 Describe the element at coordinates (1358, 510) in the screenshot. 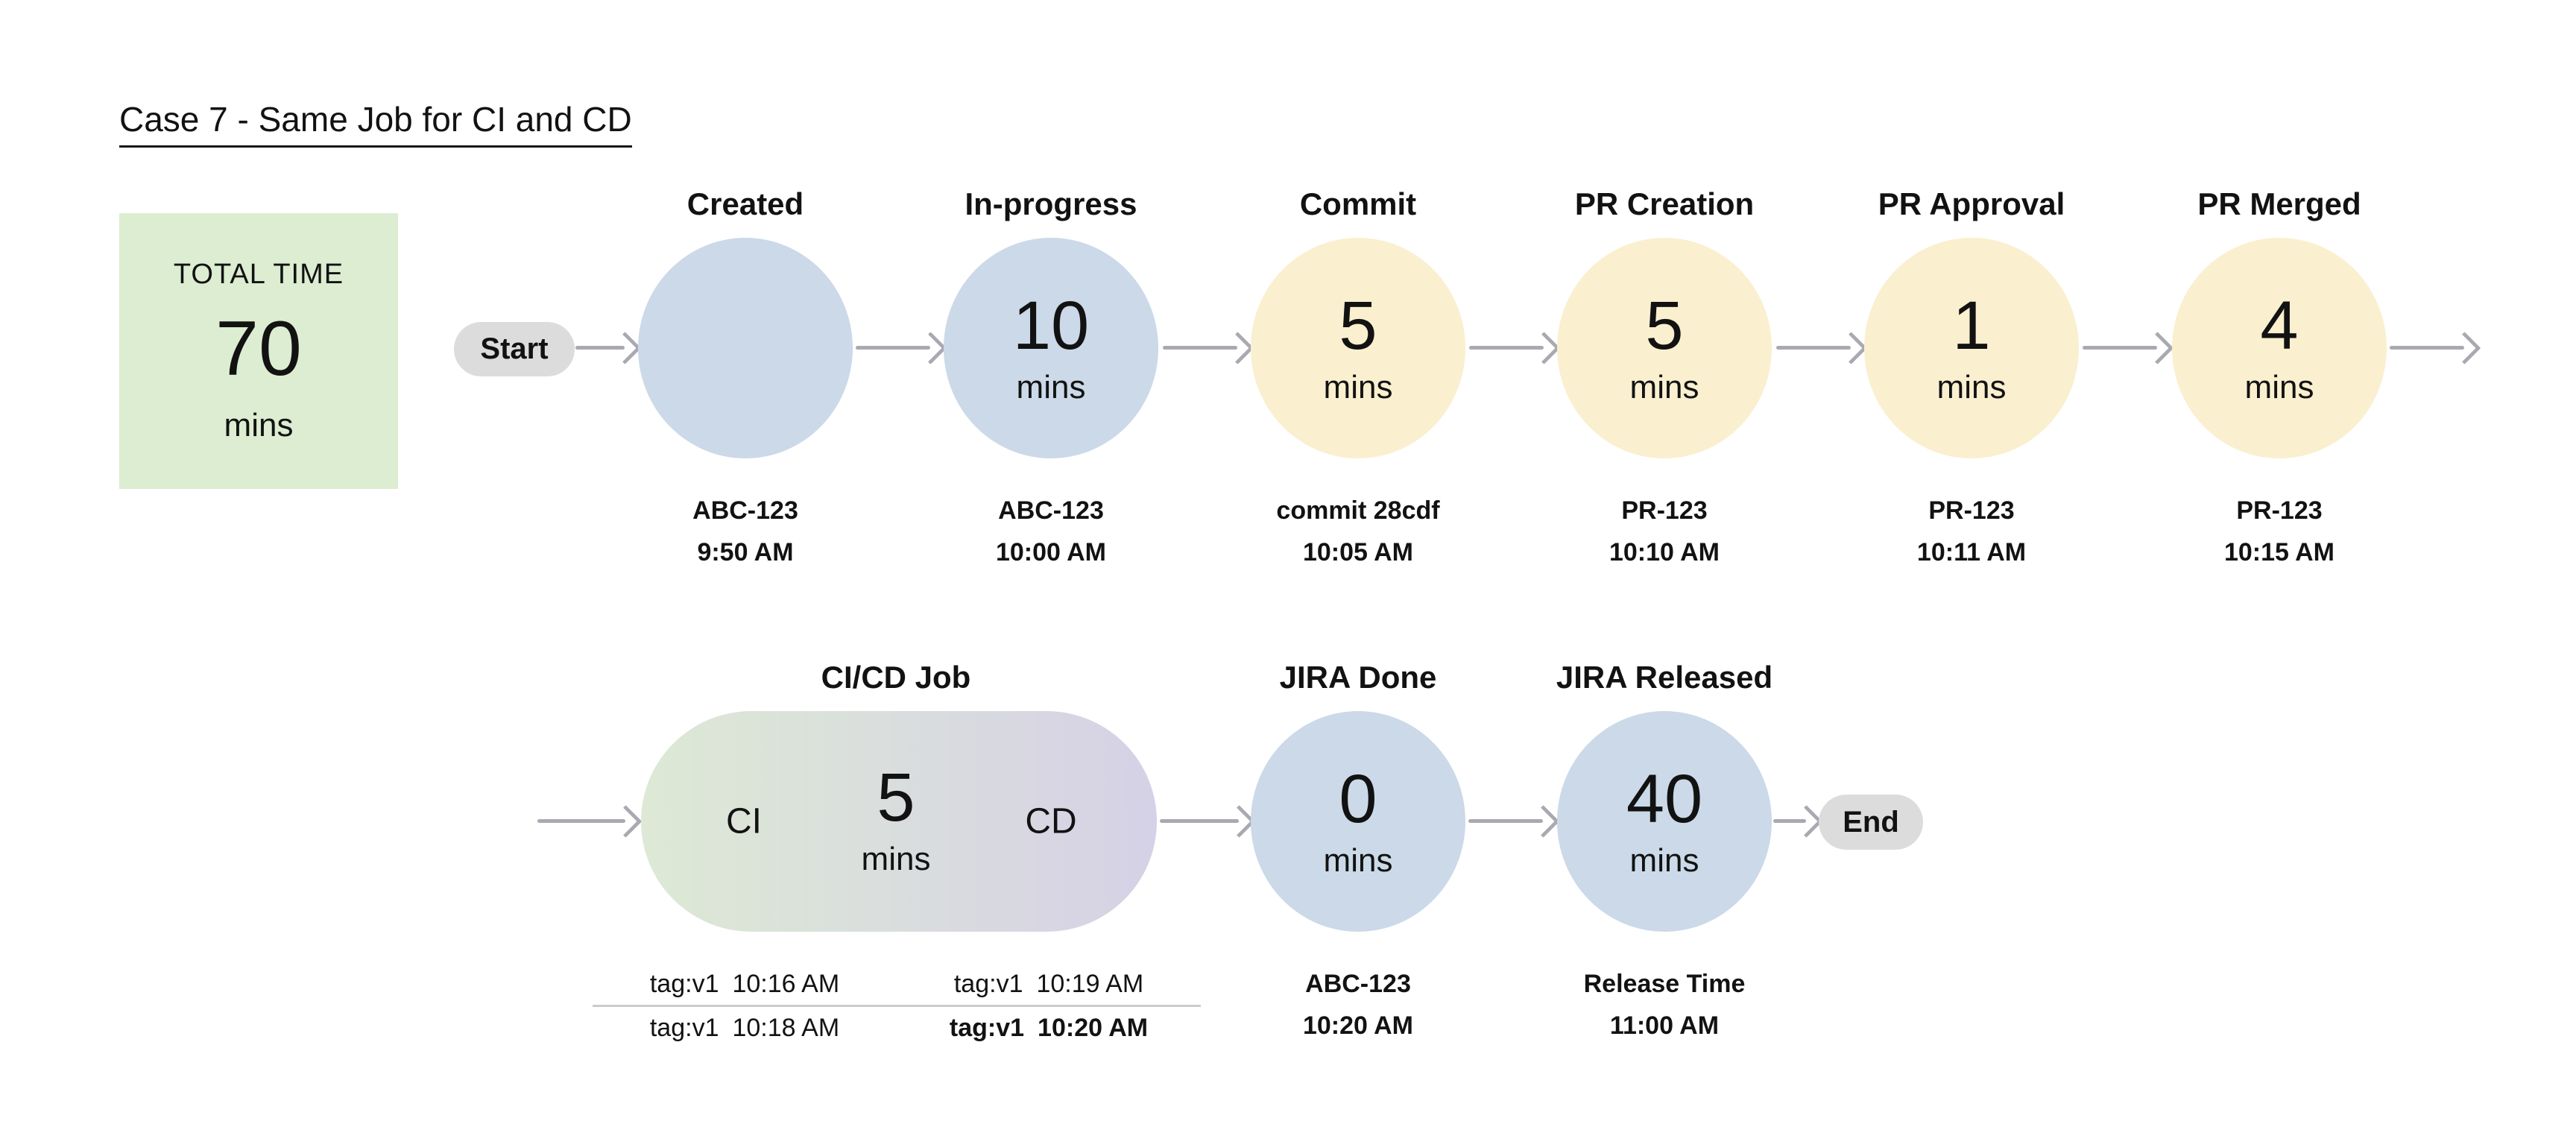

I see `stage-label-1: commit 28cdf` at that location.